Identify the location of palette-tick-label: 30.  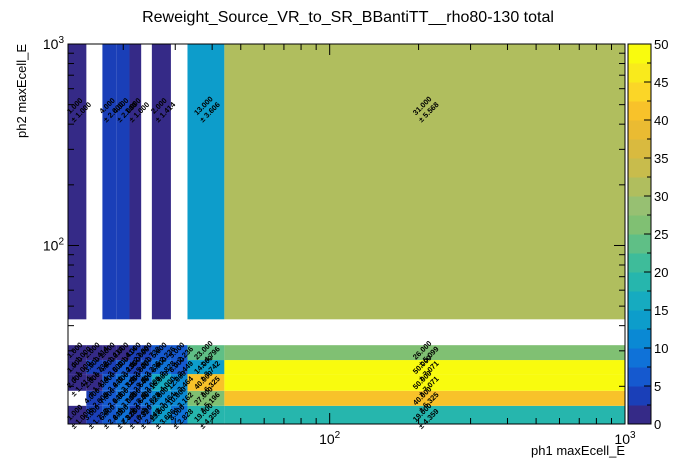
(661, 196).